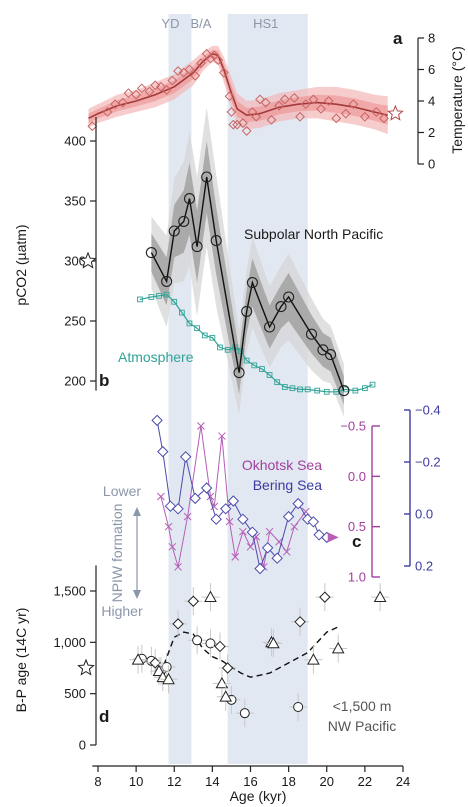 This screenshot has width=468, height=807. I want to click on panel-c-letter: c, so click(356, 541).